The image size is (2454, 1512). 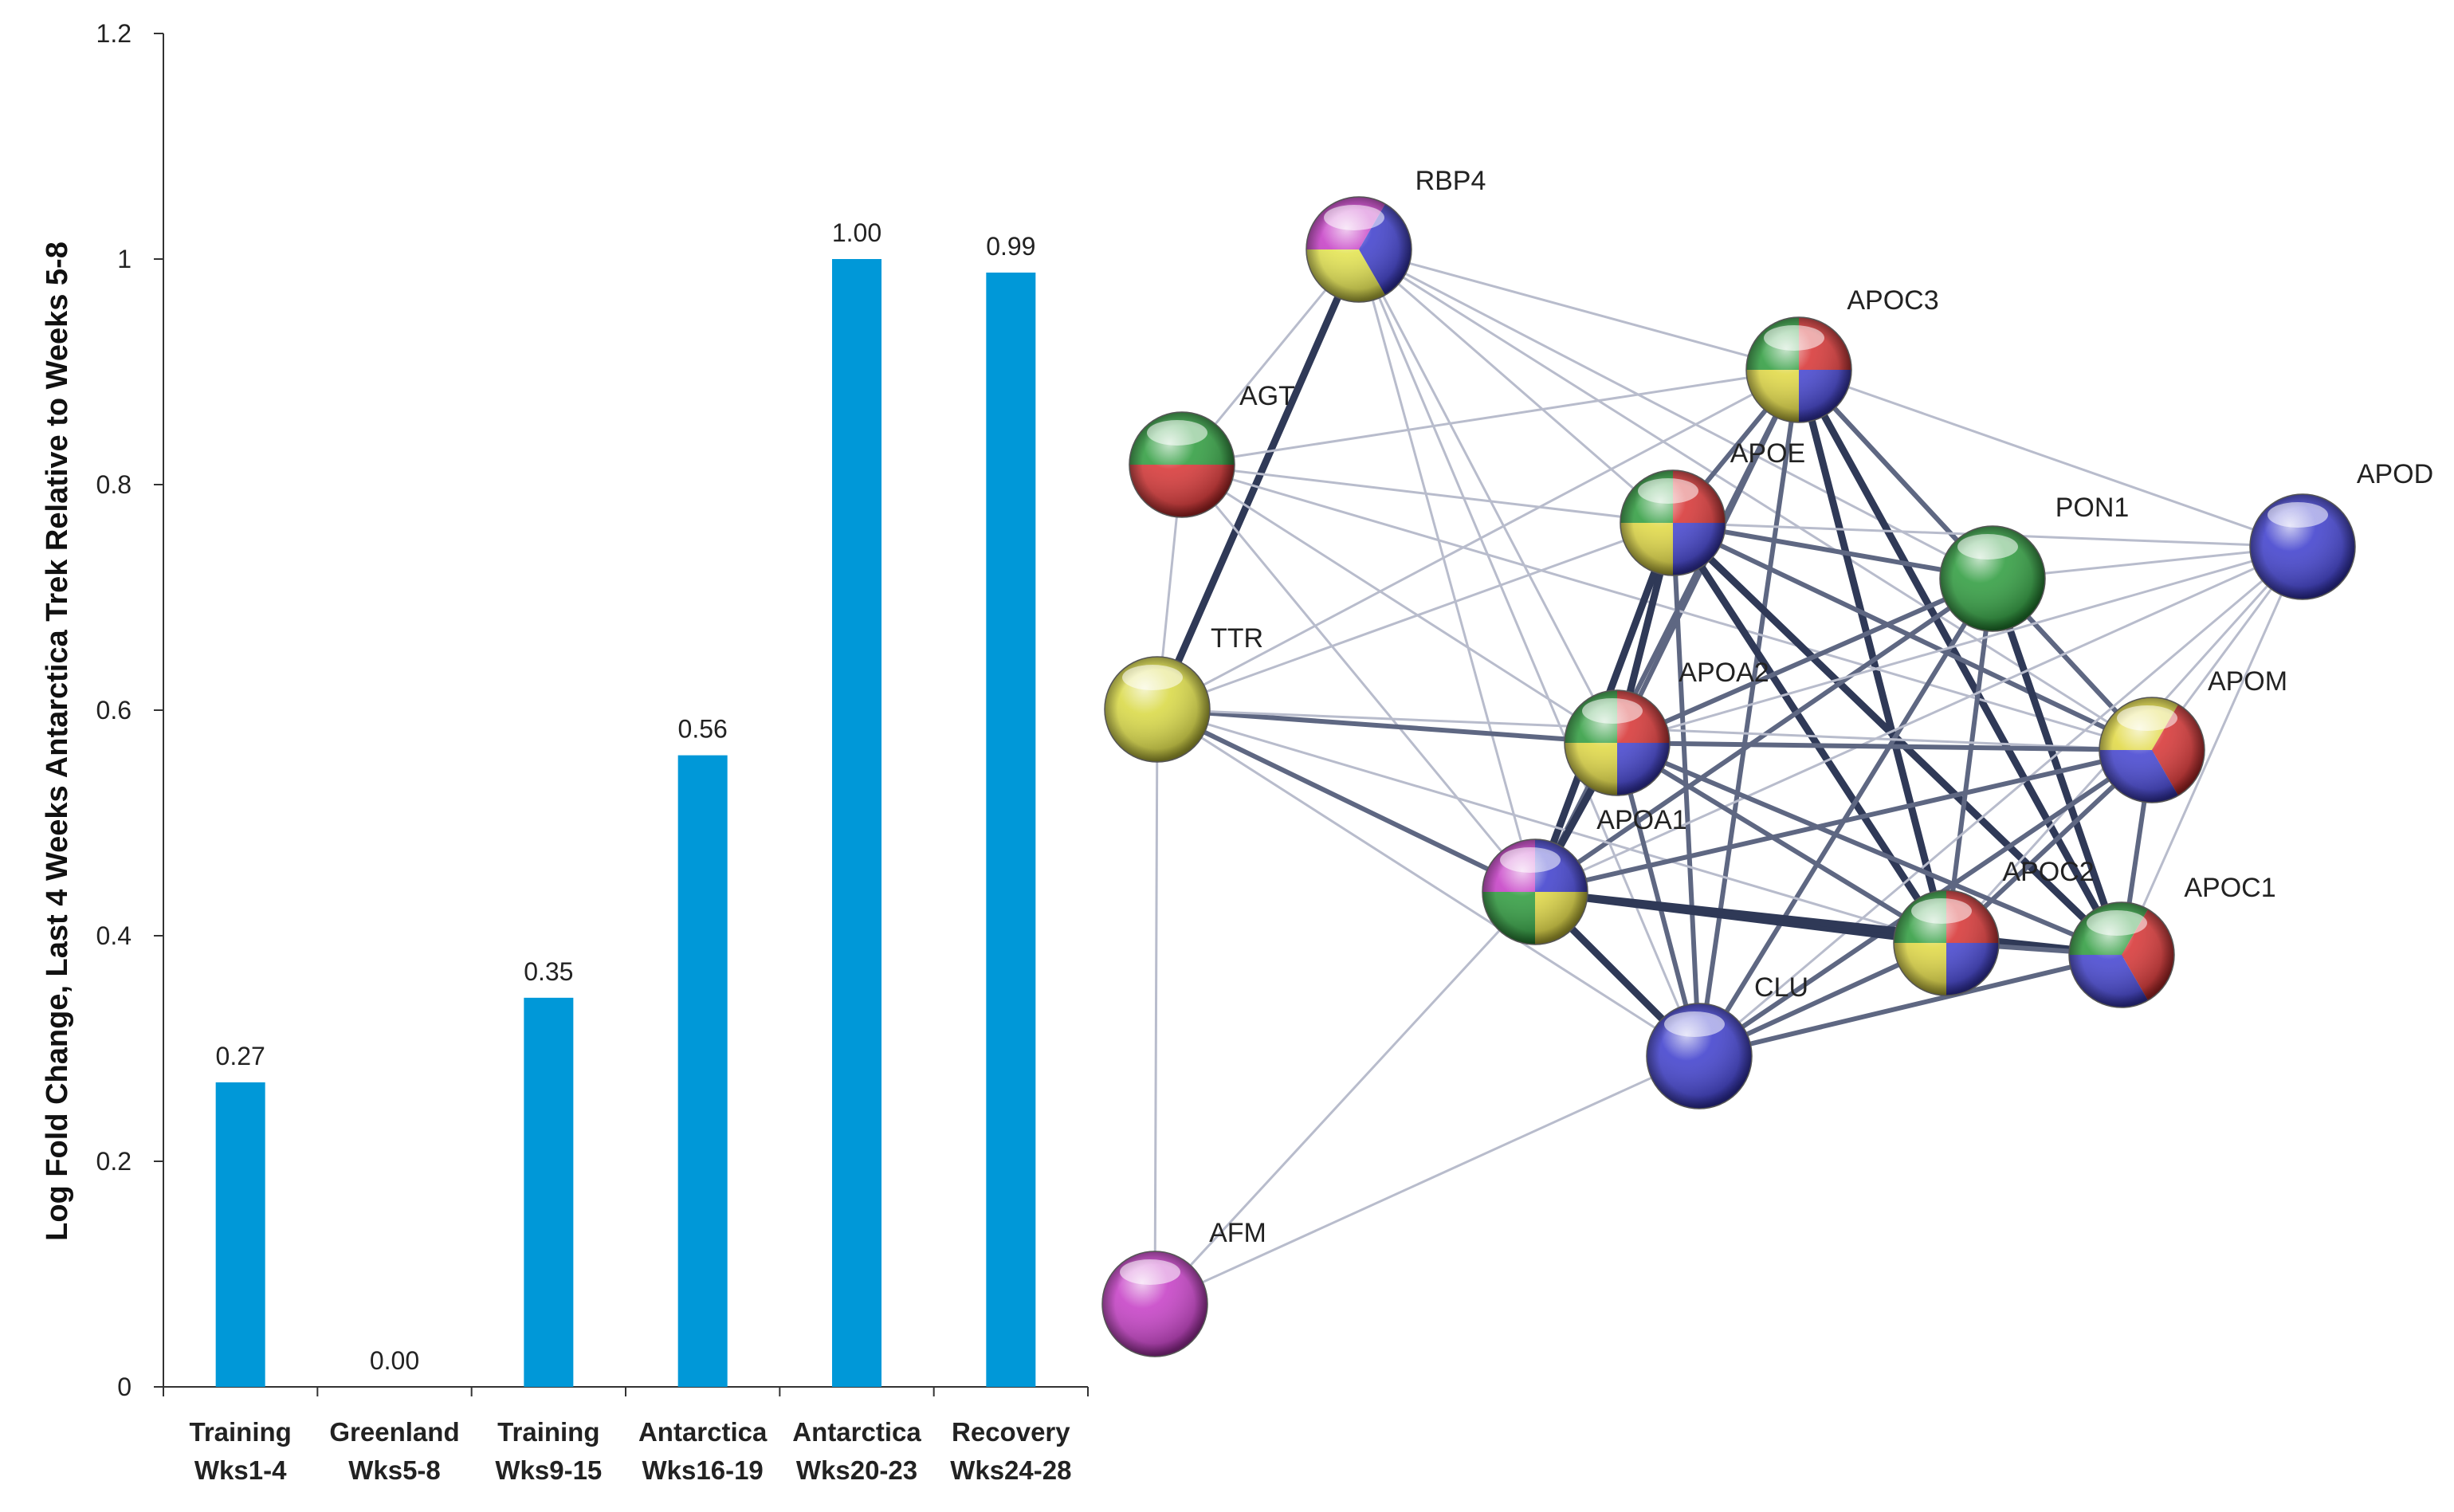 What do you see at coordinates (2395, 474) in the screenshot?
I see `node-label: APOD` at bounding box center [2395, 474].